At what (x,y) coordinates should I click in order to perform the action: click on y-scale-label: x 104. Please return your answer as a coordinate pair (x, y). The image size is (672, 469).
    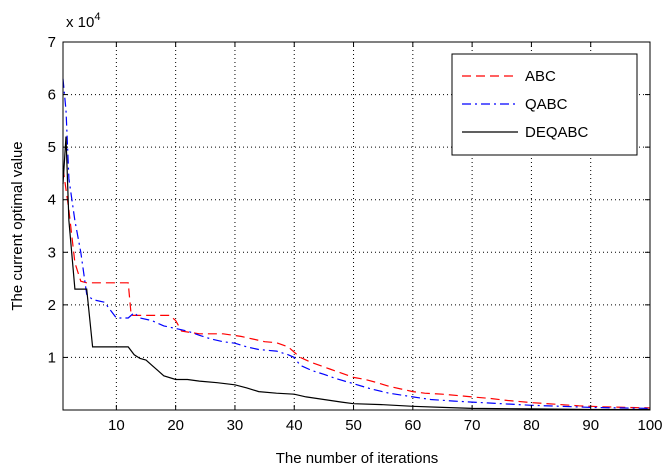
    Looking at the image, I should click on (83, 21).